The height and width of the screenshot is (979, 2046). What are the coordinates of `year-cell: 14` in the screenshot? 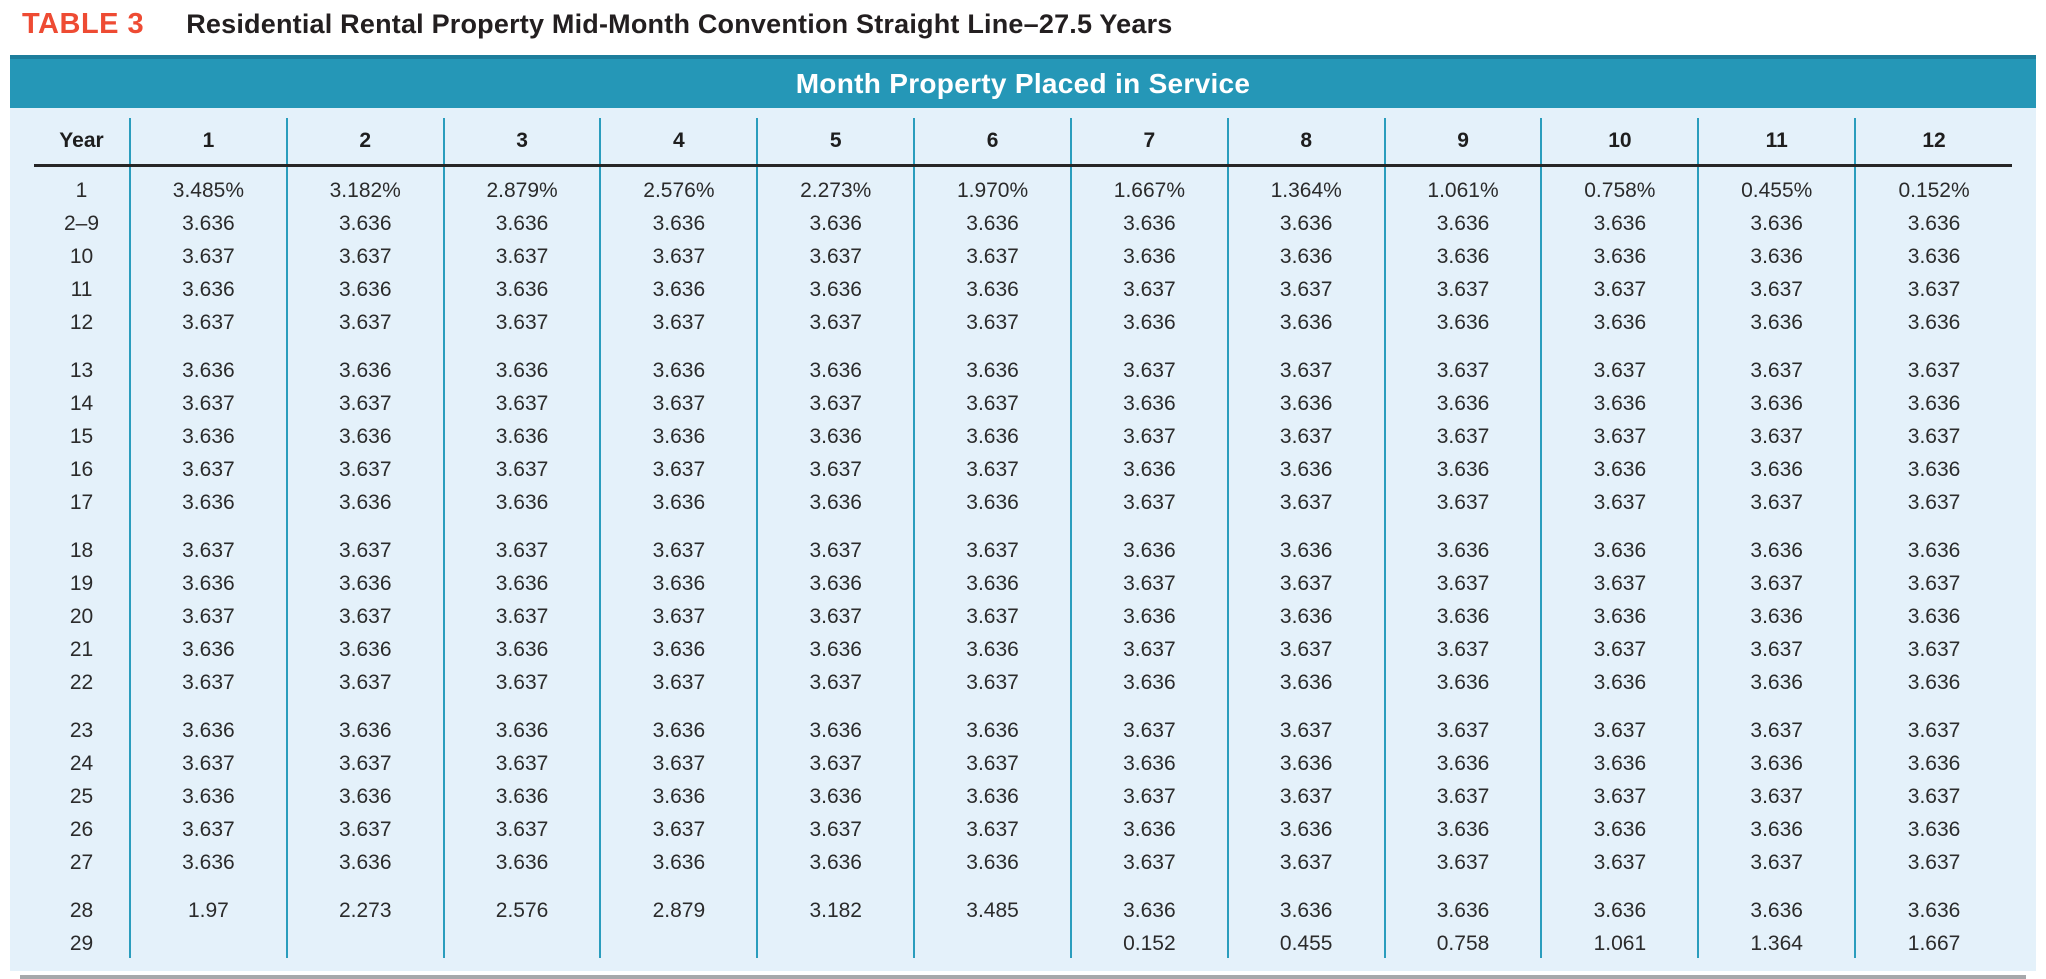 It's located at (81, 403).